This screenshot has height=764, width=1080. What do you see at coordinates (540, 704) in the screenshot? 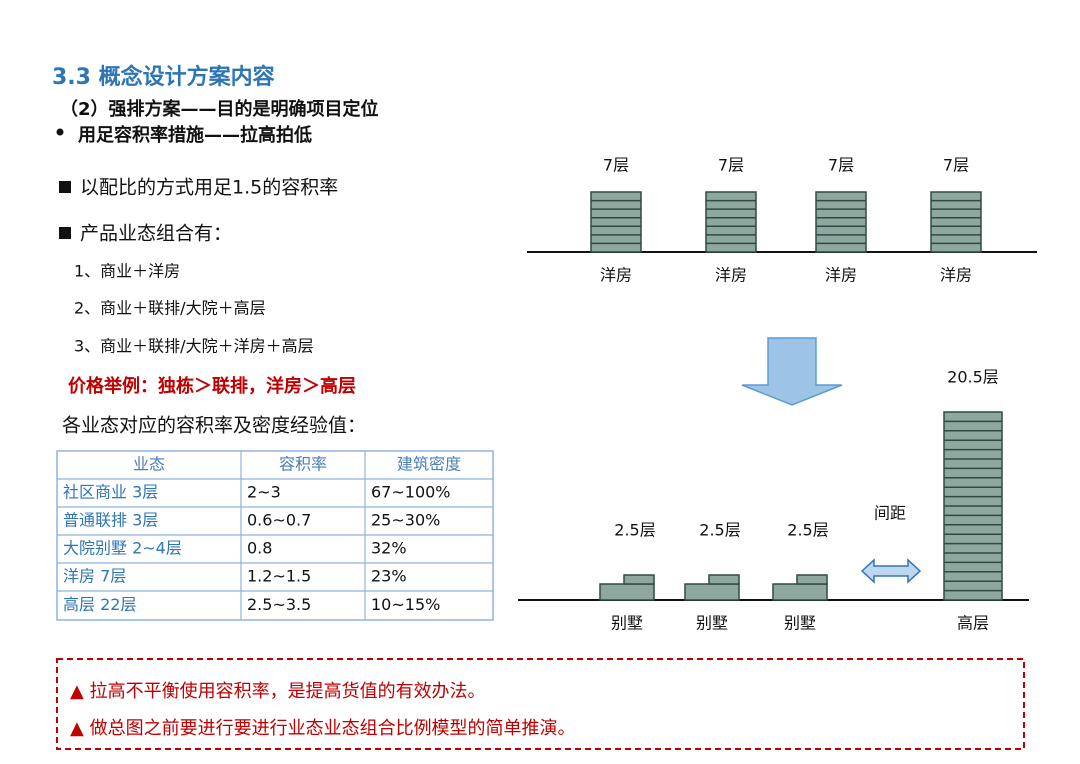
I see `note-box` at bounding box center [540, 704].